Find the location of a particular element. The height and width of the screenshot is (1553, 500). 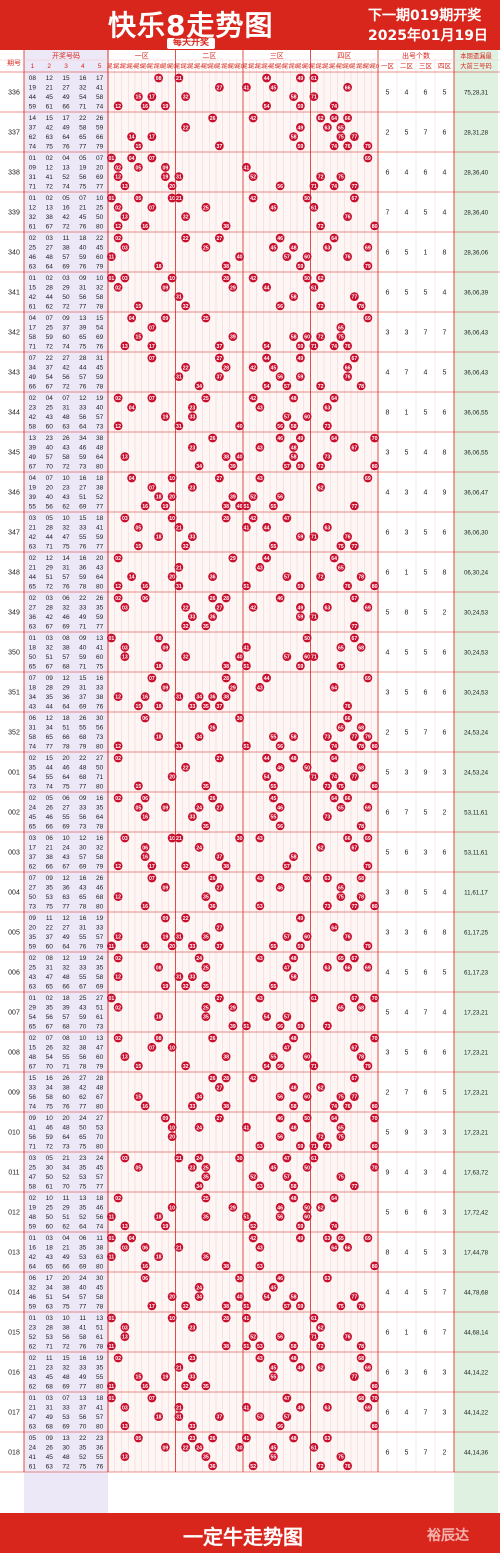

draw-number: 47 is located at coordinates (33, 1177).